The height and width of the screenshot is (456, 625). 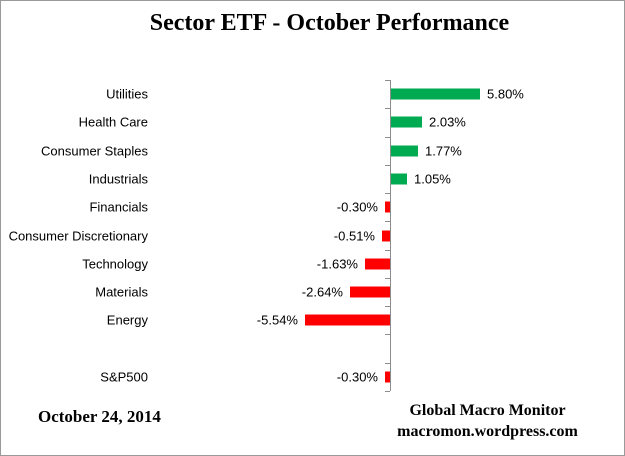 I want to click on value-label: -1.63%, so click(x=337, y=264).